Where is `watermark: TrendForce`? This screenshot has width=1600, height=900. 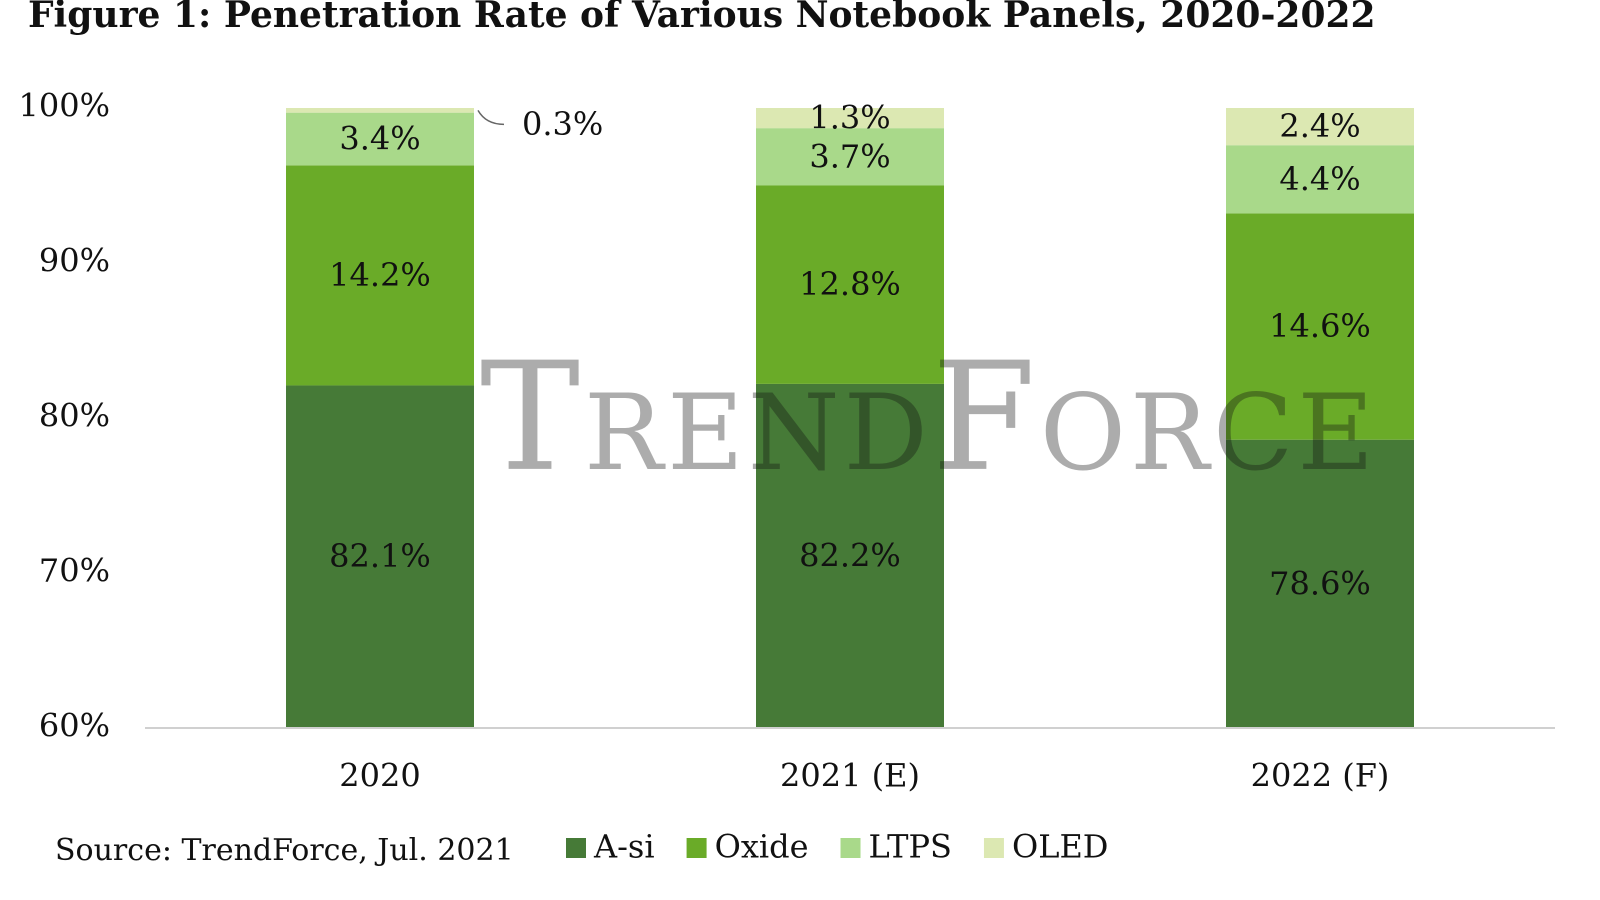
watermark: TrendForce is located at coordinates (929, 418).